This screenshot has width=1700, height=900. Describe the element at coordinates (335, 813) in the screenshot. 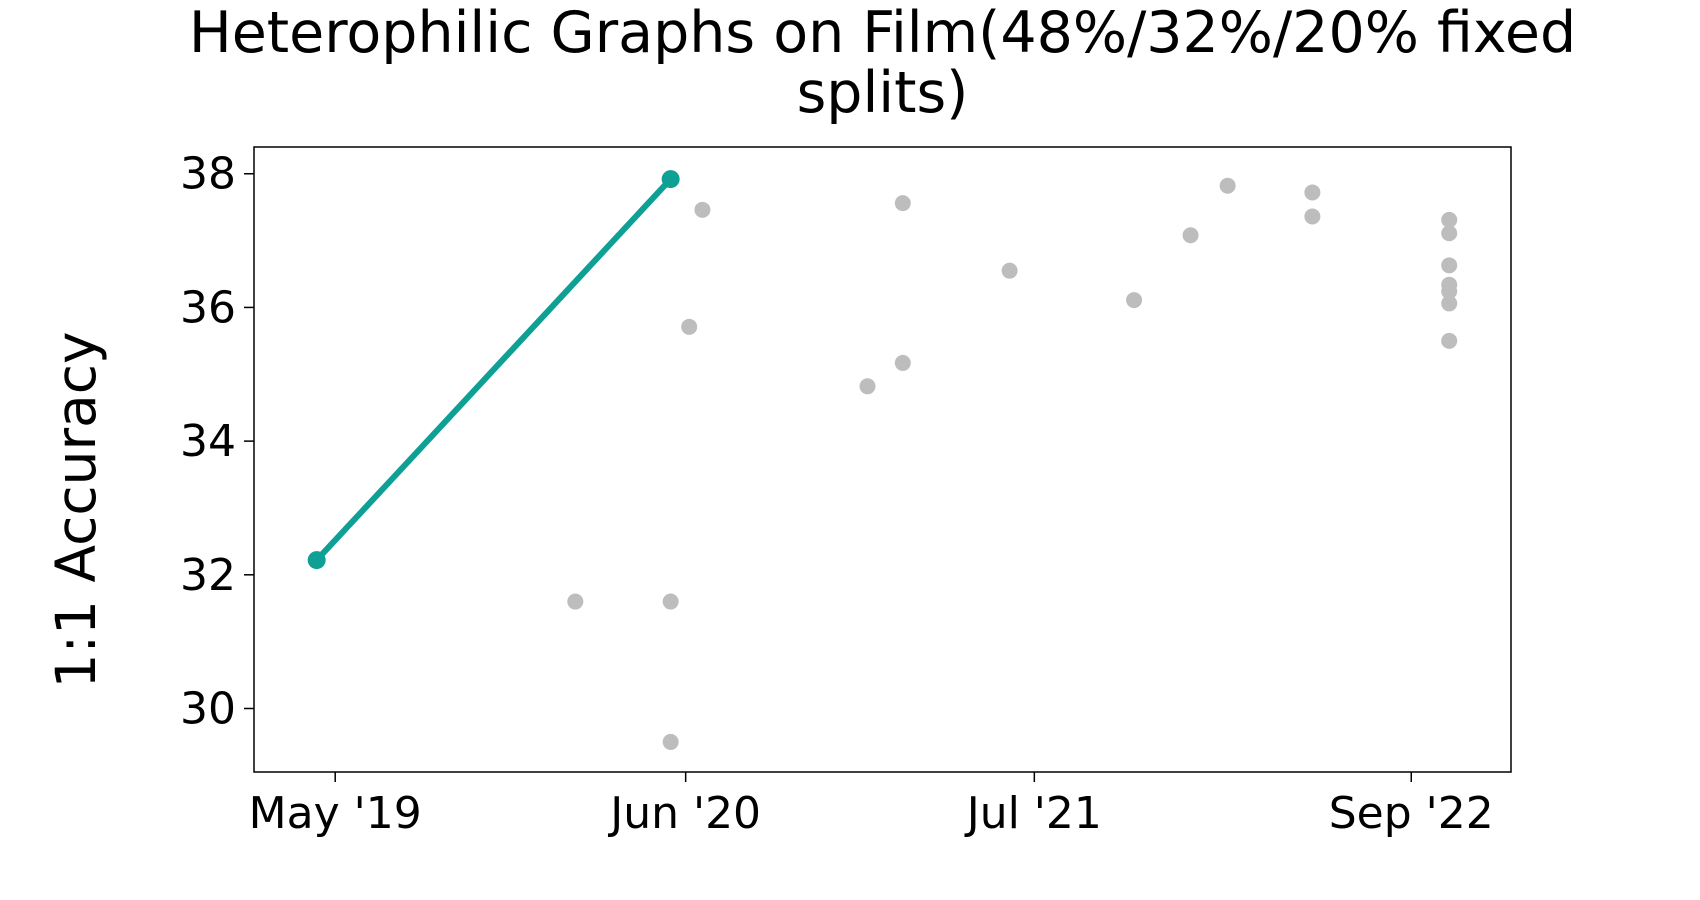

I see `x-tick-label: May '19` at that location.